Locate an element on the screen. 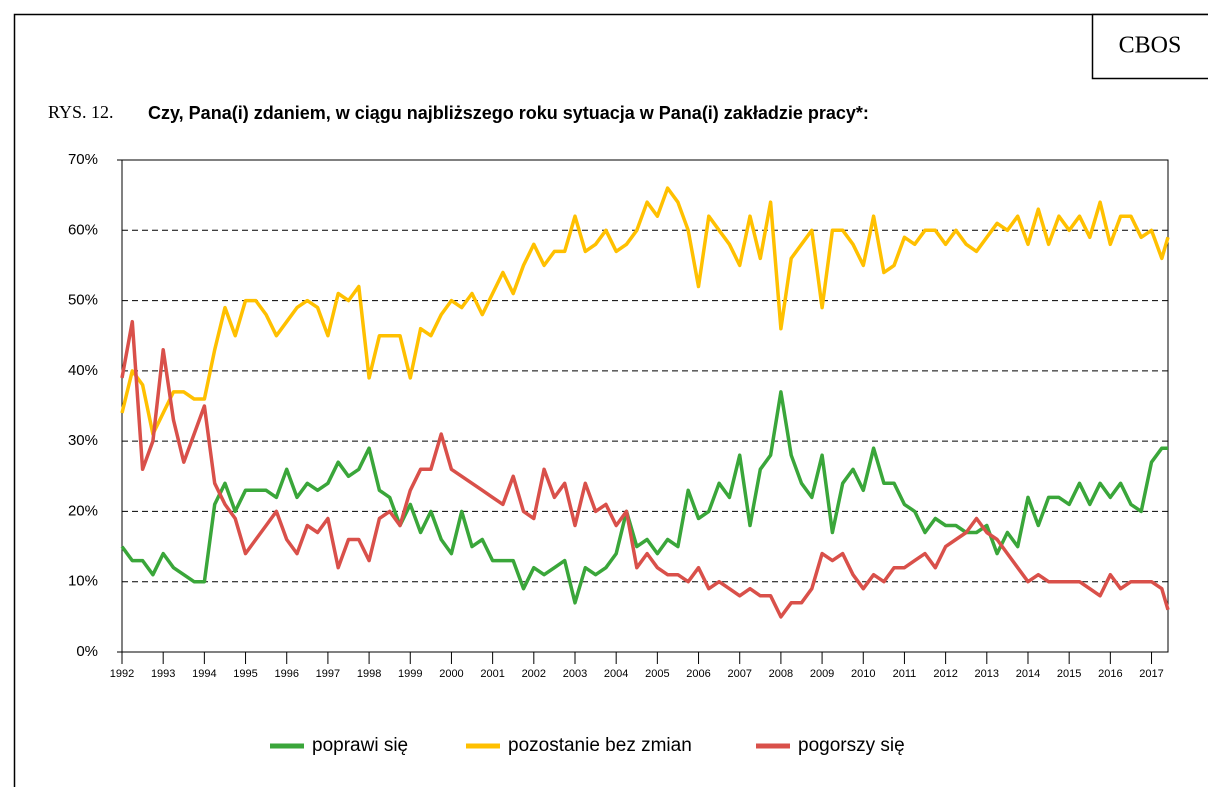 This screenshot has height=787, width=1208. figure-label: RYS. 12. is located at coordinates (81, 112).